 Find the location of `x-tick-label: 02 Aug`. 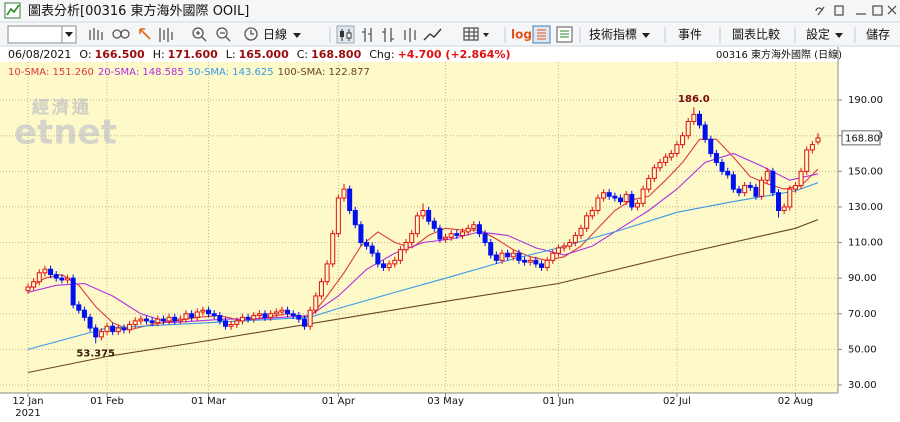

x-tick-label: 02 Aug is located at coordinates (795, 401).